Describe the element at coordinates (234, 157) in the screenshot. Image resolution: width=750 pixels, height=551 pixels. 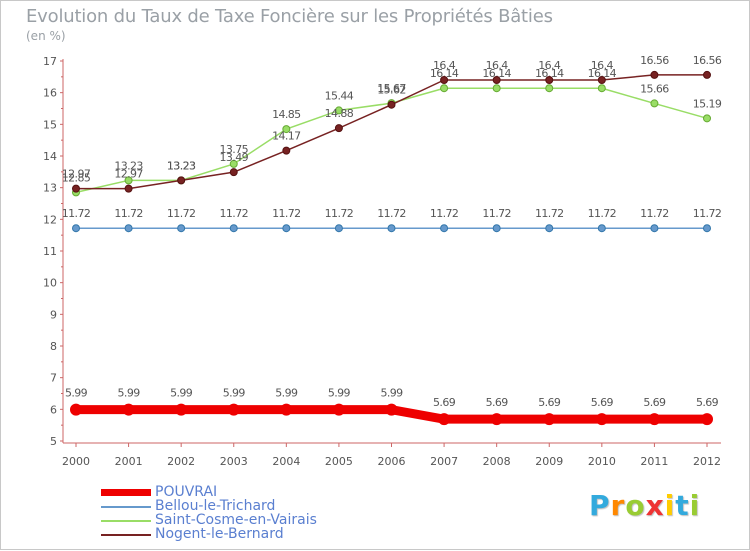
I see `data-label: 13.49` at that location.